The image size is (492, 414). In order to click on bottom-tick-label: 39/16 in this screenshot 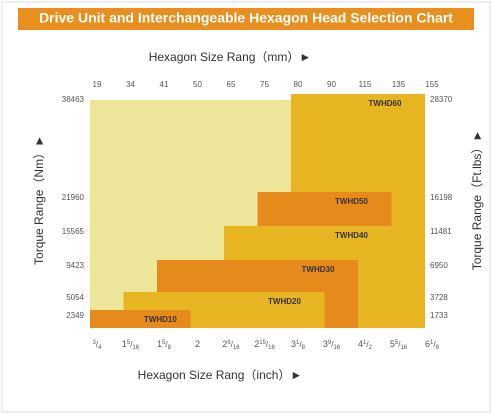, I will do `click(332, 344)`.